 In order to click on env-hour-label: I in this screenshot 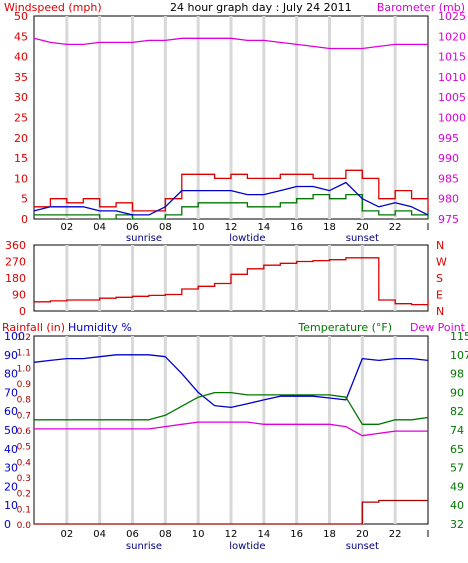, I will do `click(428, 534)`.